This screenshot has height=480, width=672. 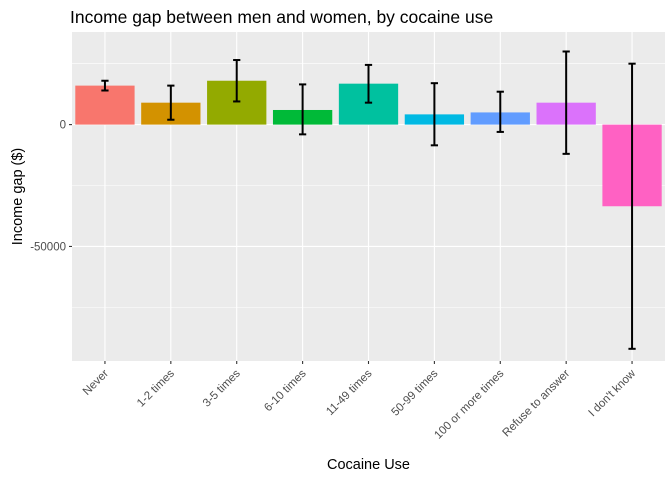 What do you see at coordinates (51, 186) in the screenshot?
I see `y-axis: 0 -50000` at bounding box center [51, 186].